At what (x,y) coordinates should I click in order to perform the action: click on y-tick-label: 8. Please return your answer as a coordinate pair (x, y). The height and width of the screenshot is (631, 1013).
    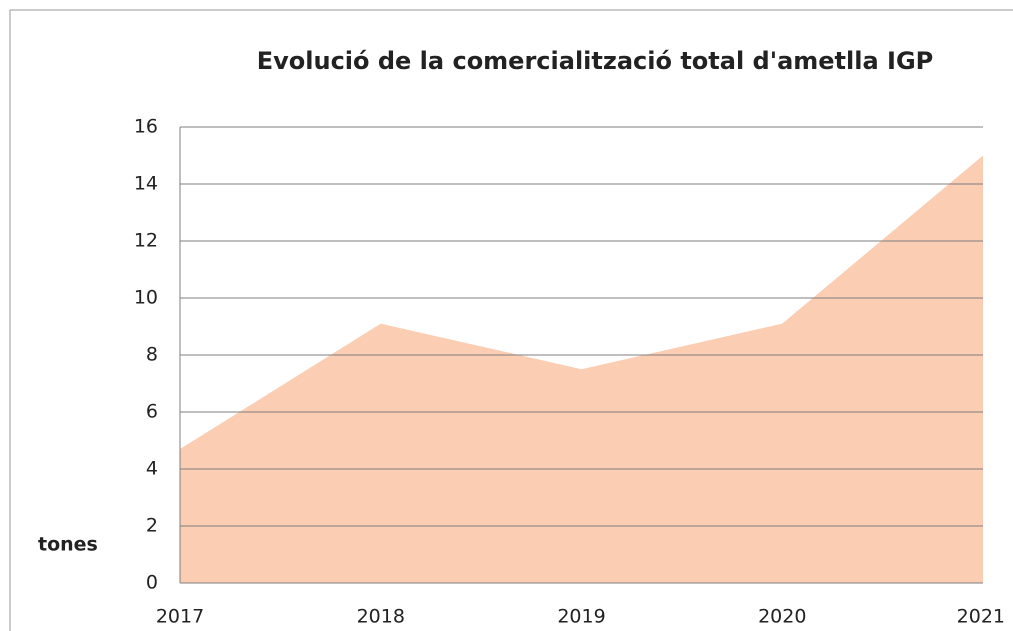
    Looking at the image, I should click on (152, 355).